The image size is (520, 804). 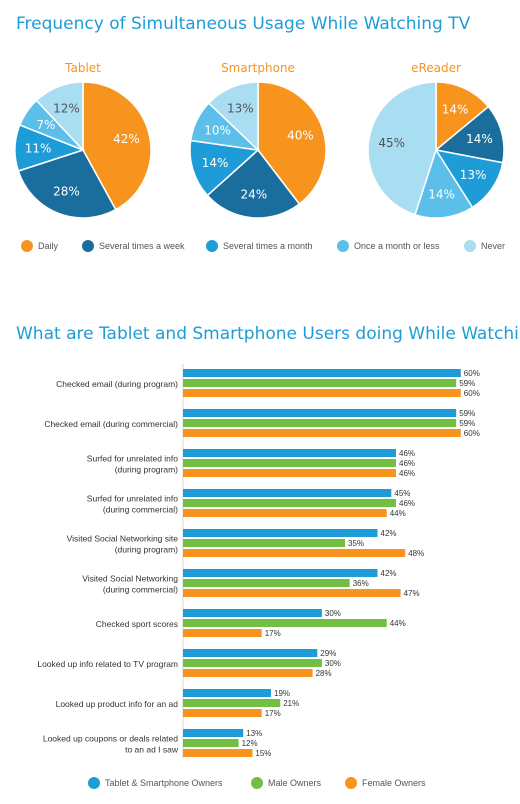 I want to click on category-label: Checked email (during commercial), so click(x=111, y=424).